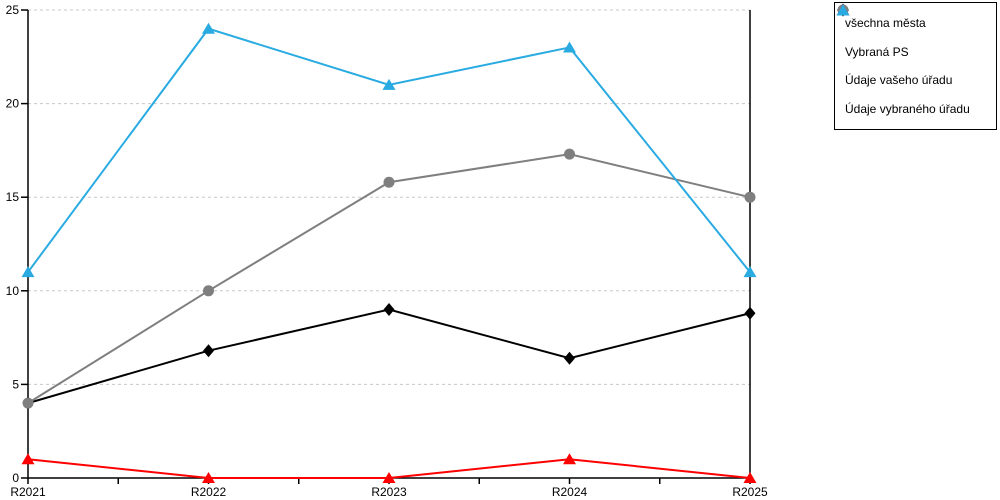 The image size is (1000, 500). I want to click on x-axis-category-label: R2023, so click(389, 492).